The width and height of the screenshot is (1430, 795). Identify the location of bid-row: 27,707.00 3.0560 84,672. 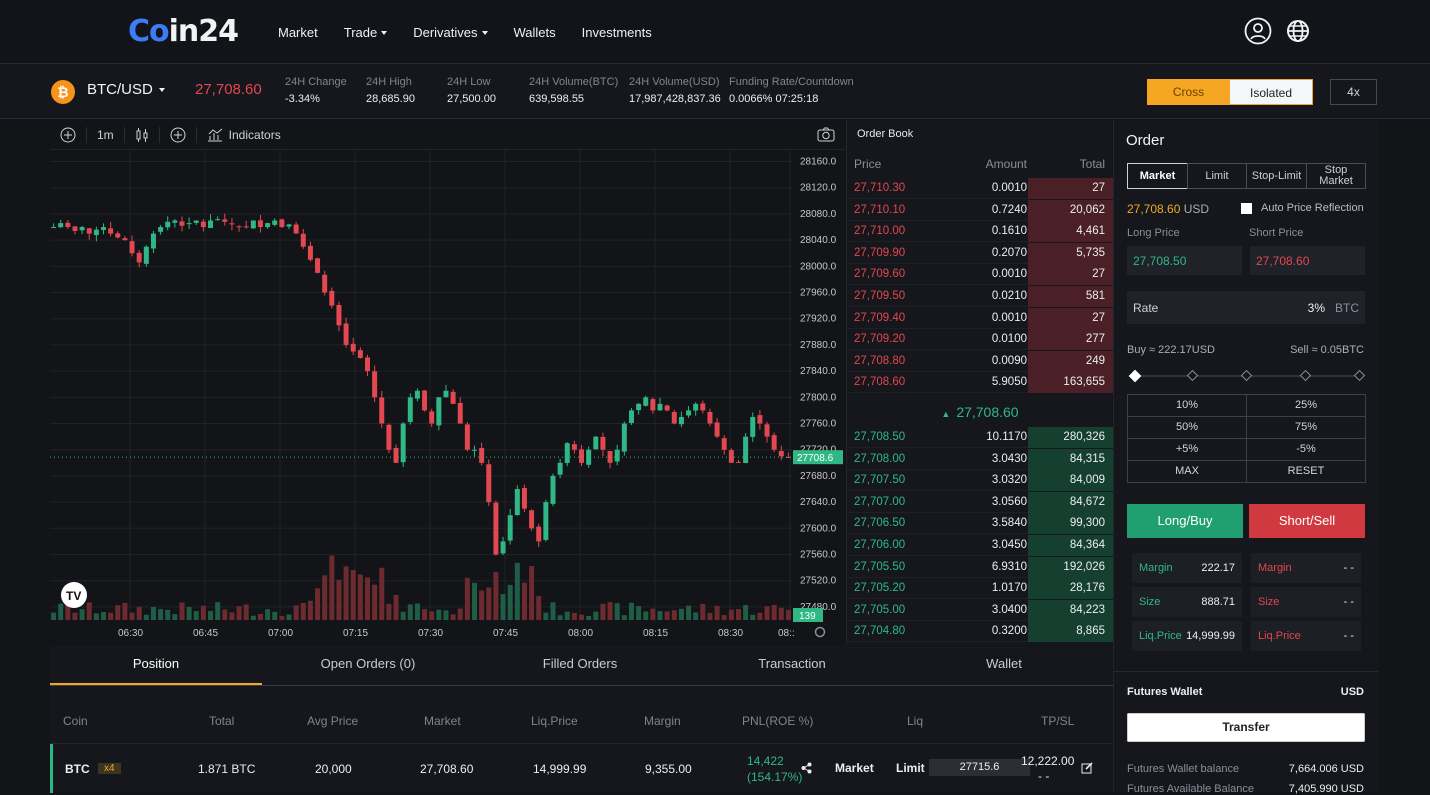
(980, 502).